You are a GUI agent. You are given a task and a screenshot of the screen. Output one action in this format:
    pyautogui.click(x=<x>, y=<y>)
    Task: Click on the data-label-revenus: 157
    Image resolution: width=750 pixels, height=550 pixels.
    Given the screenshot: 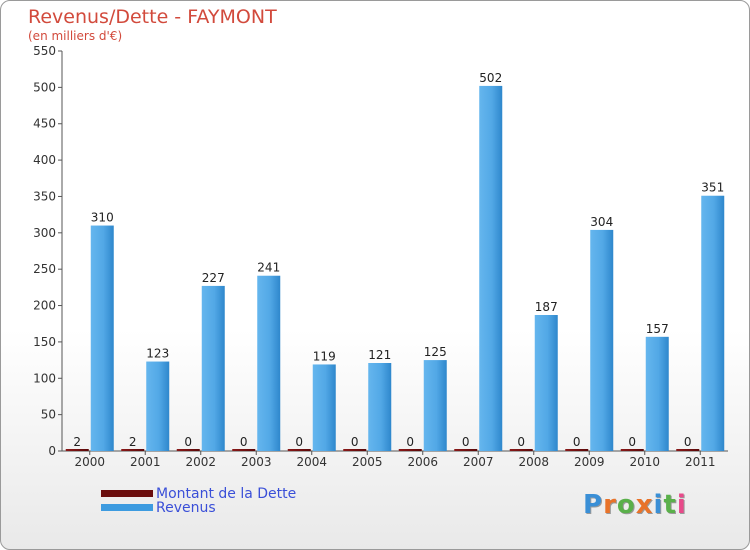 What is the action you would take?
    pyautogui.click(x=657, y=329)
    